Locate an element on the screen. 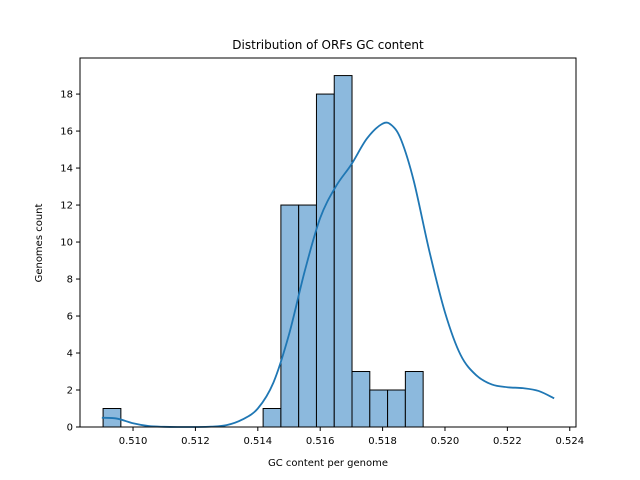 This screenshot has width=640, height=480. y-tick-label: 8 is located at coordinates (70, 280).